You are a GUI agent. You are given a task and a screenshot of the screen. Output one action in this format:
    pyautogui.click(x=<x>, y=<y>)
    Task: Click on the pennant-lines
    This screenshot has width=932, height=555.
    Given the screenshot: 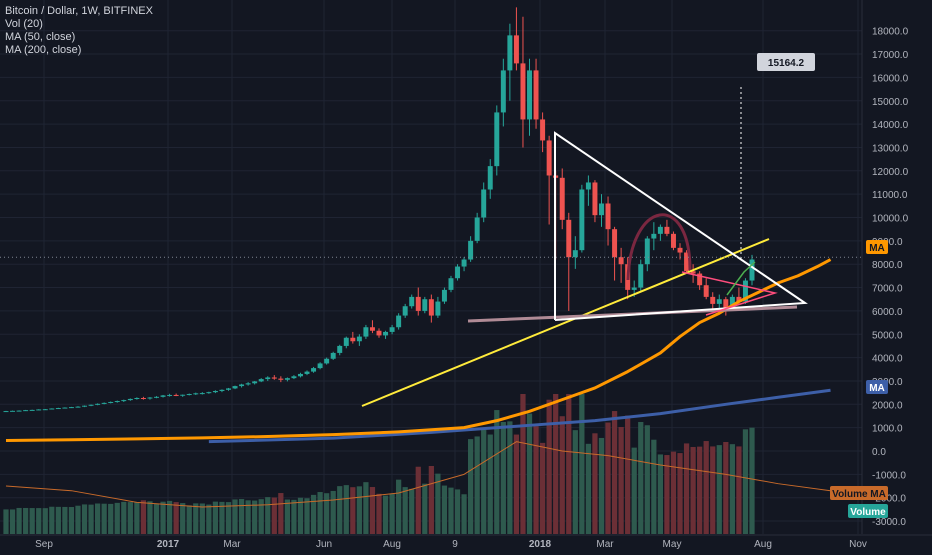 What is the action you would take?
    pyautogui.click(x=729, y=293)
    